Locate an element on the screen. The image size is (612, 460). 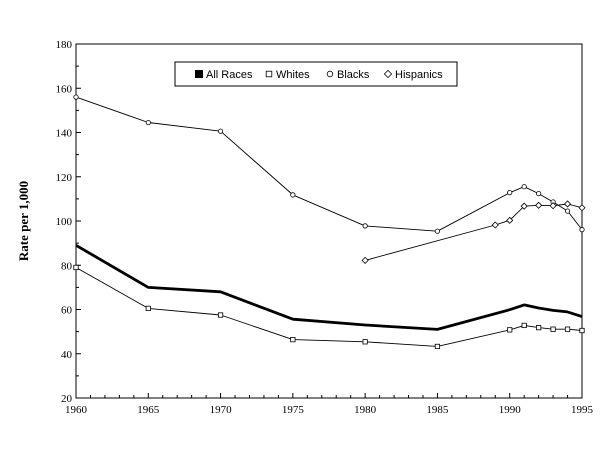
legend-box is located at coordinates (316, 74).